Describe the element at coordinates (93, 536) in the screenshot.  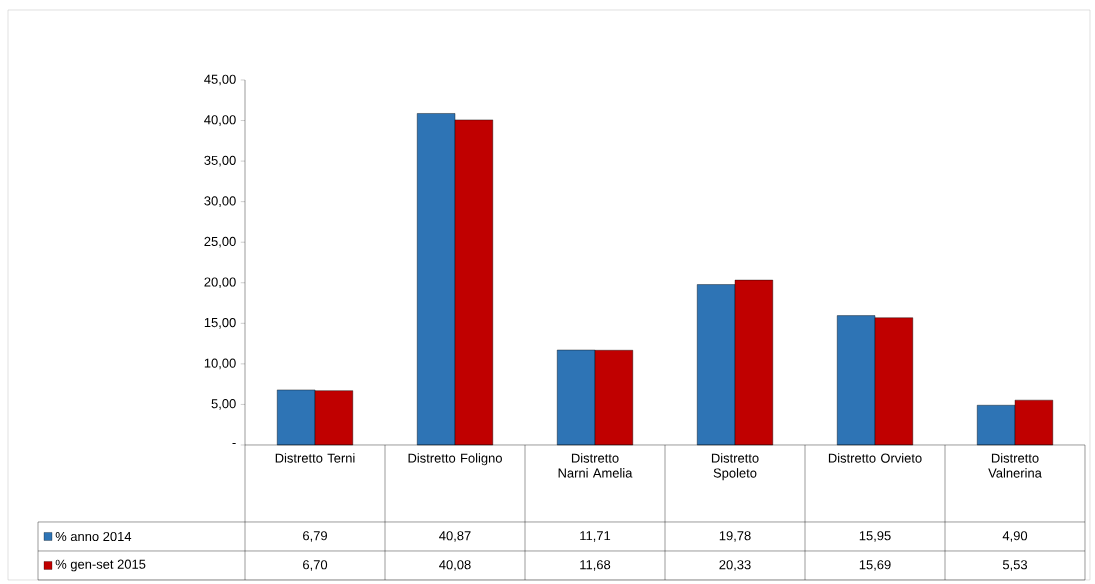
I see `legend-label: % anno 2014` at that location.